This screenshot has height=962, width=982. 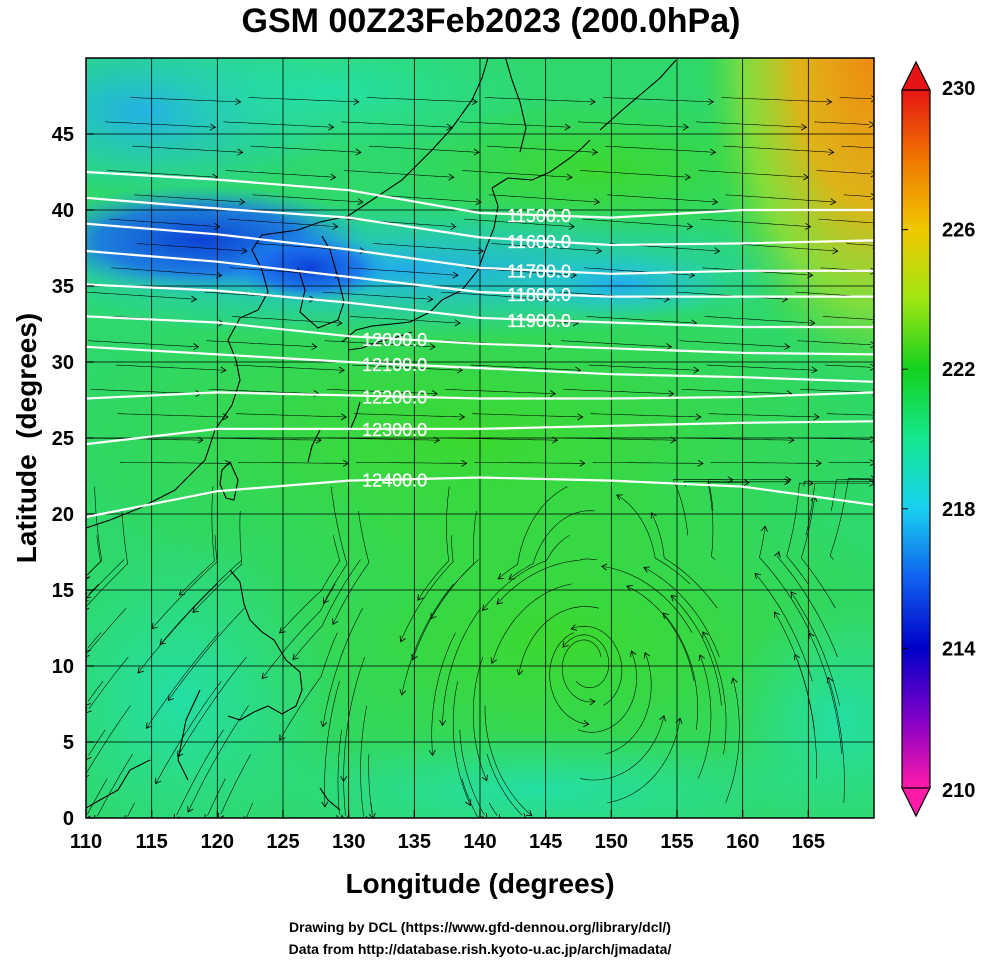 I want to click on colorbar: 230 226 222 218 214 210, so click(x=938, y=439).